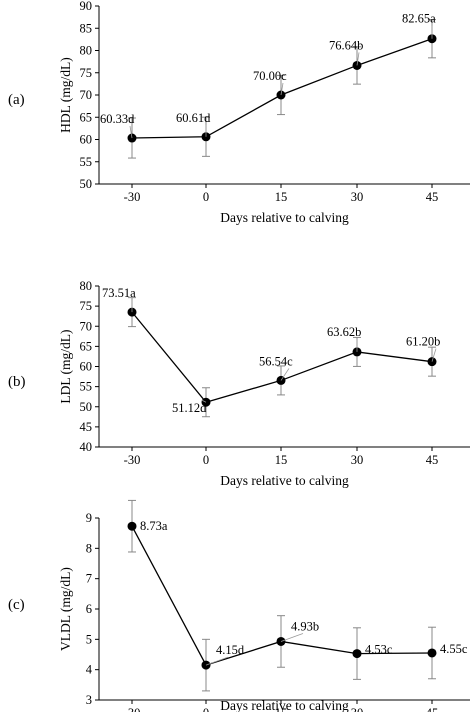  Describe the element at coordinates (86, 28) in the screenshot. I see `y-tick-label: 85` at that location.